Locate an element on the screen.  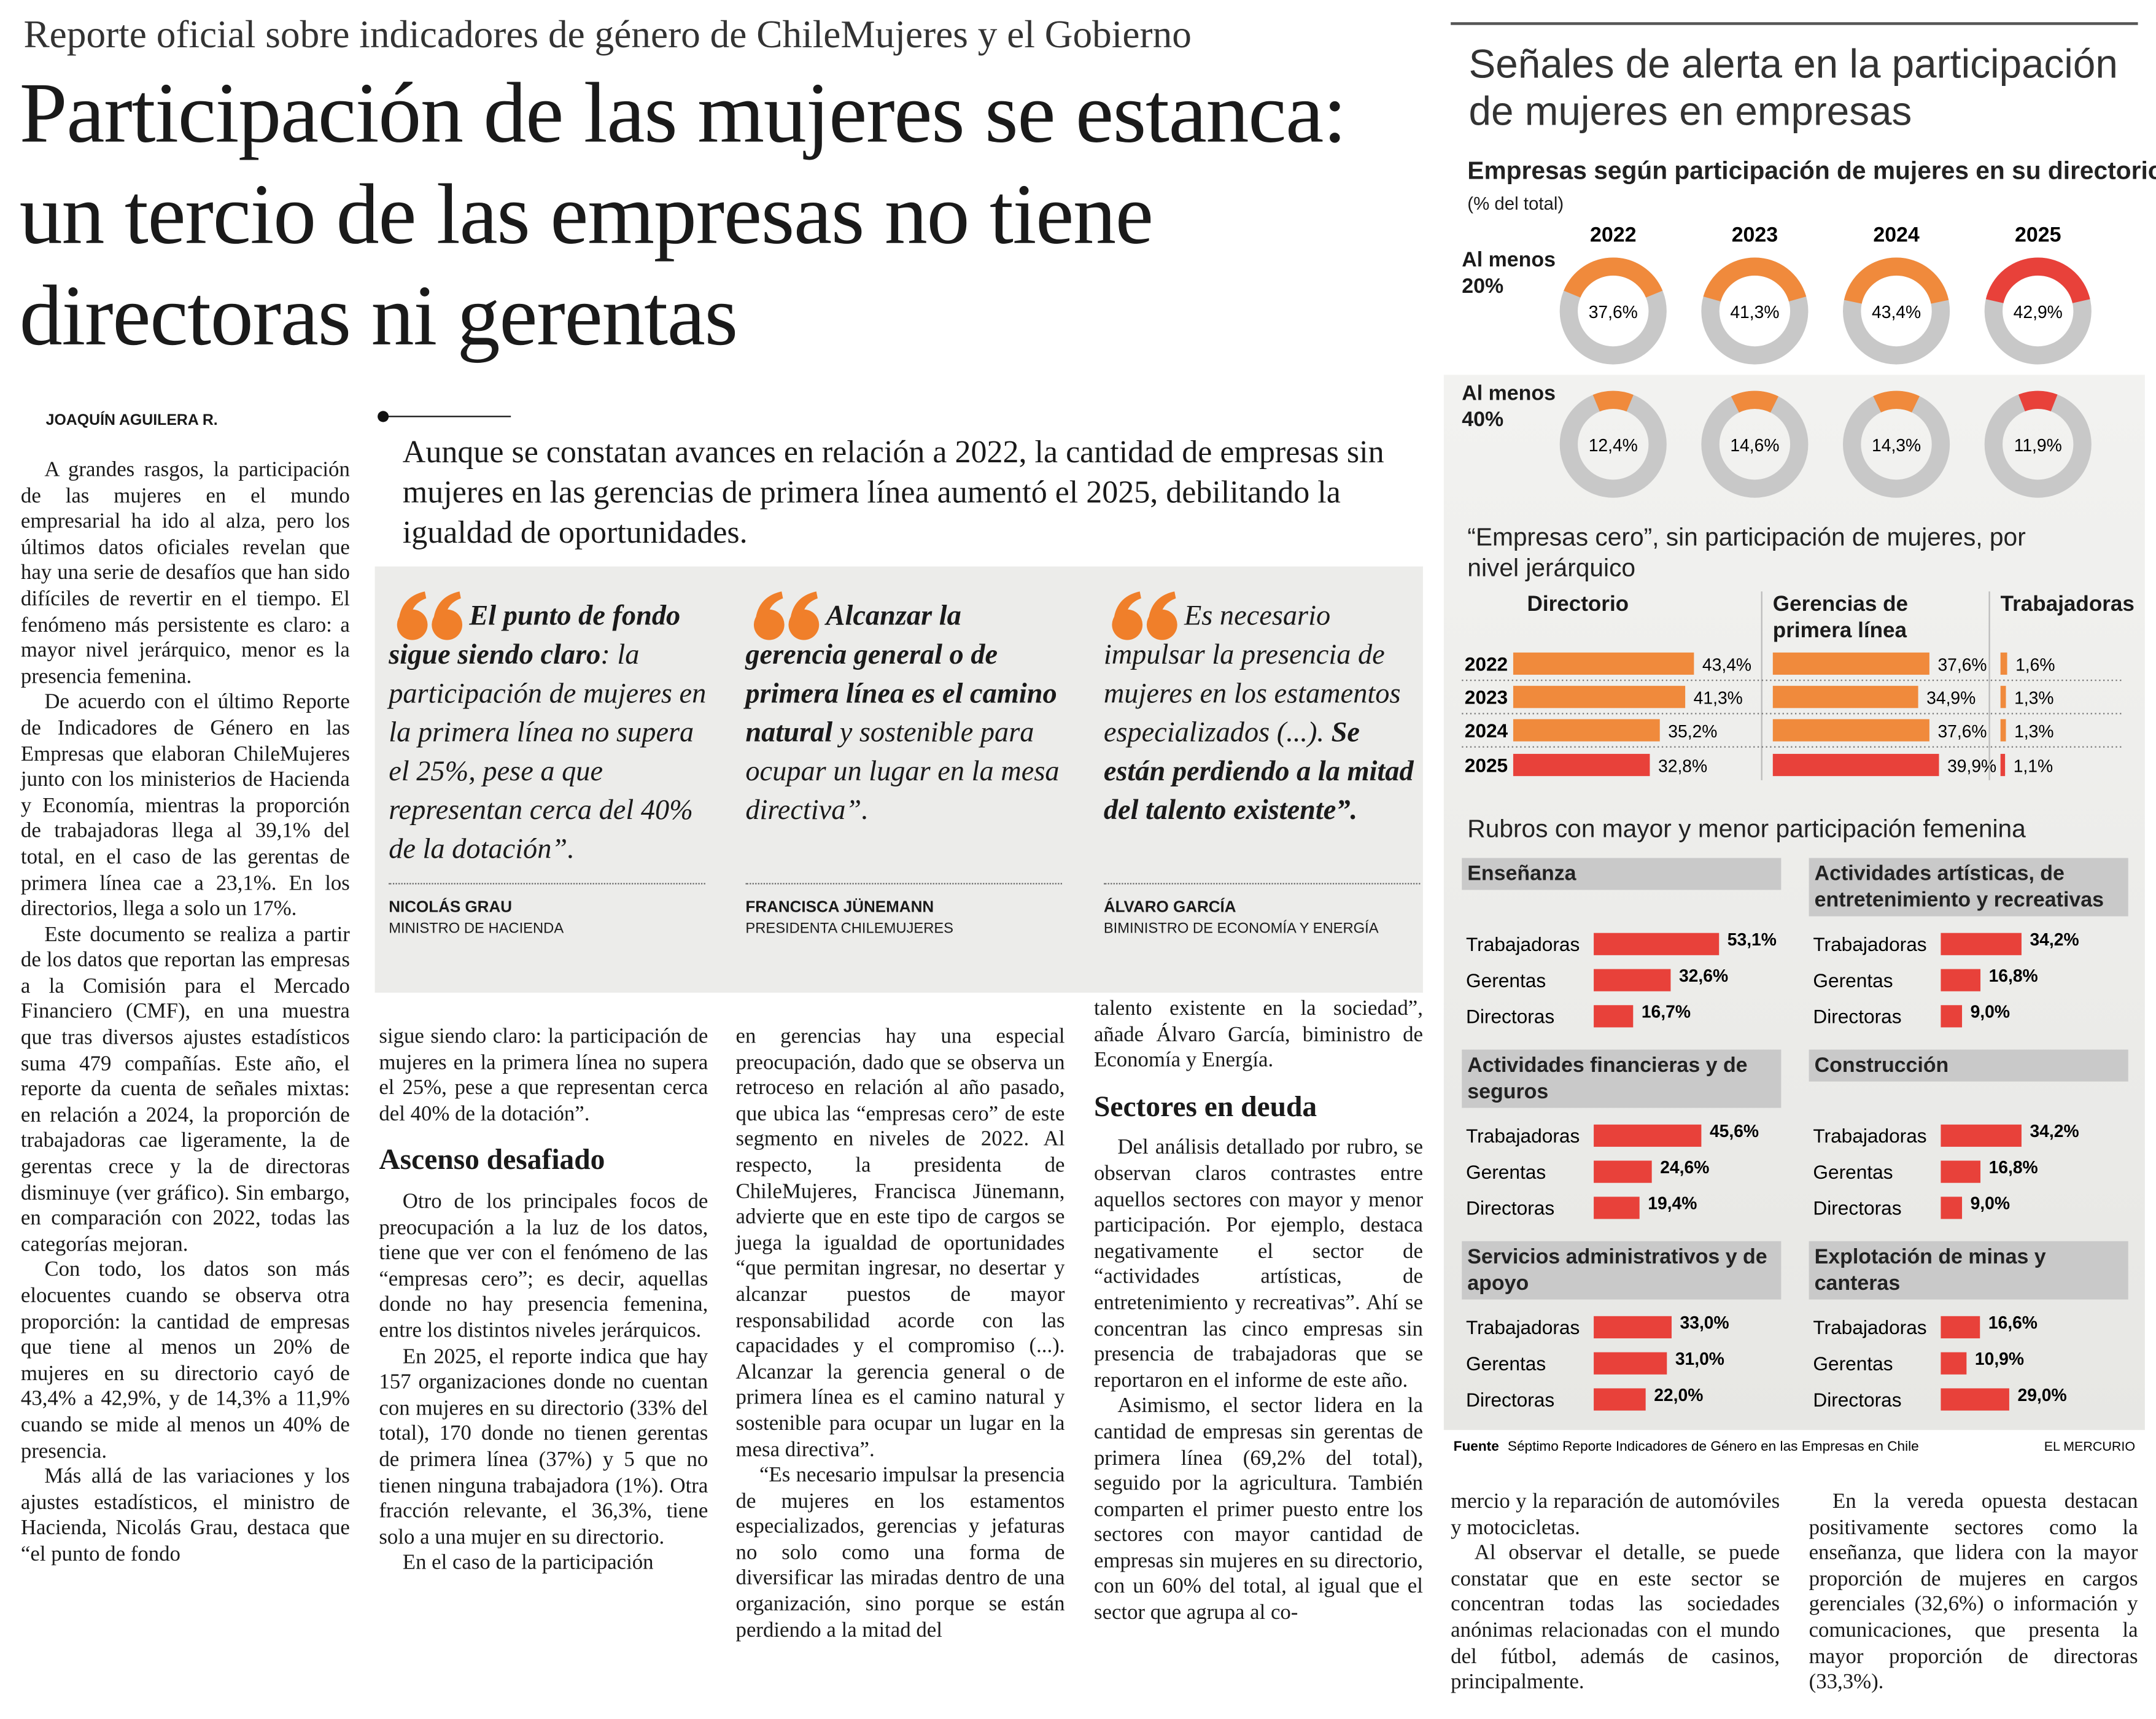
byline: JOAQUÍN AGUILERA R. is located at coordinates (131, 420).